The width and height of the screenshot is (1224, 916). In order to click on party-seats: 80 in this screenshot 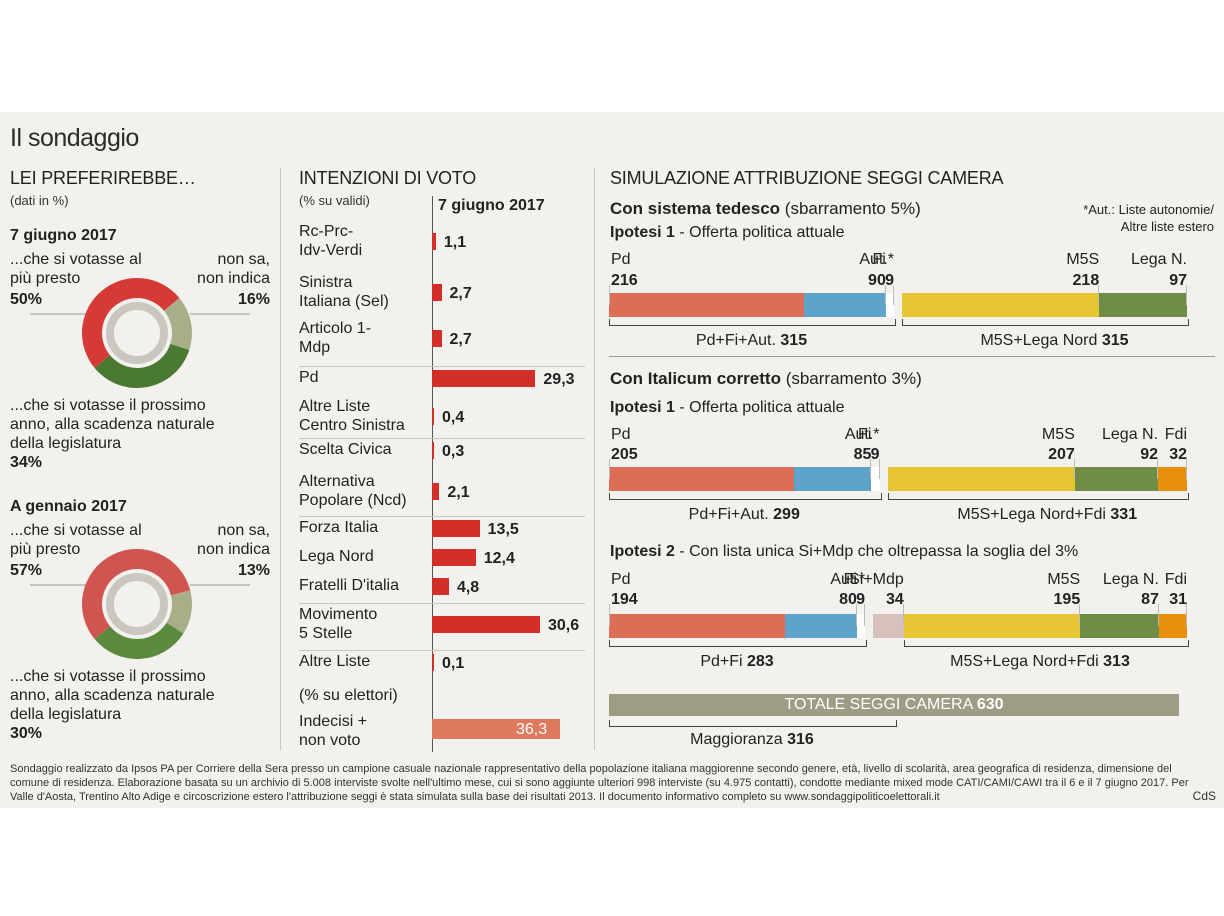, I will do `click(848, 599)`.